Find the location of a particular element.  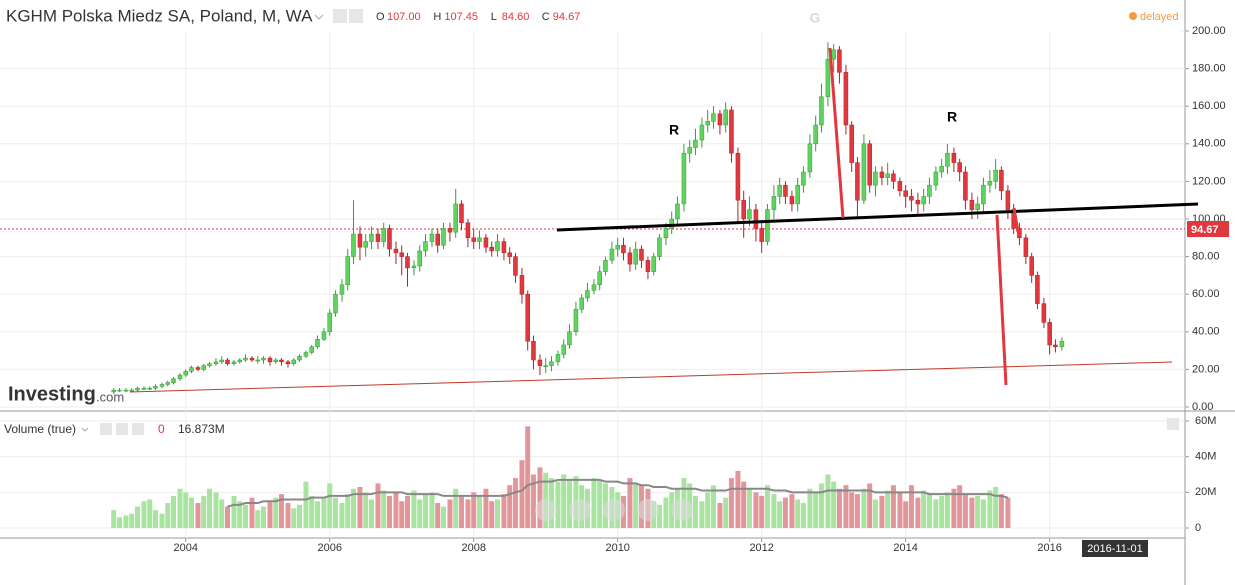

y-tick-label: 140.00 is located at coordinates (1209, 144).